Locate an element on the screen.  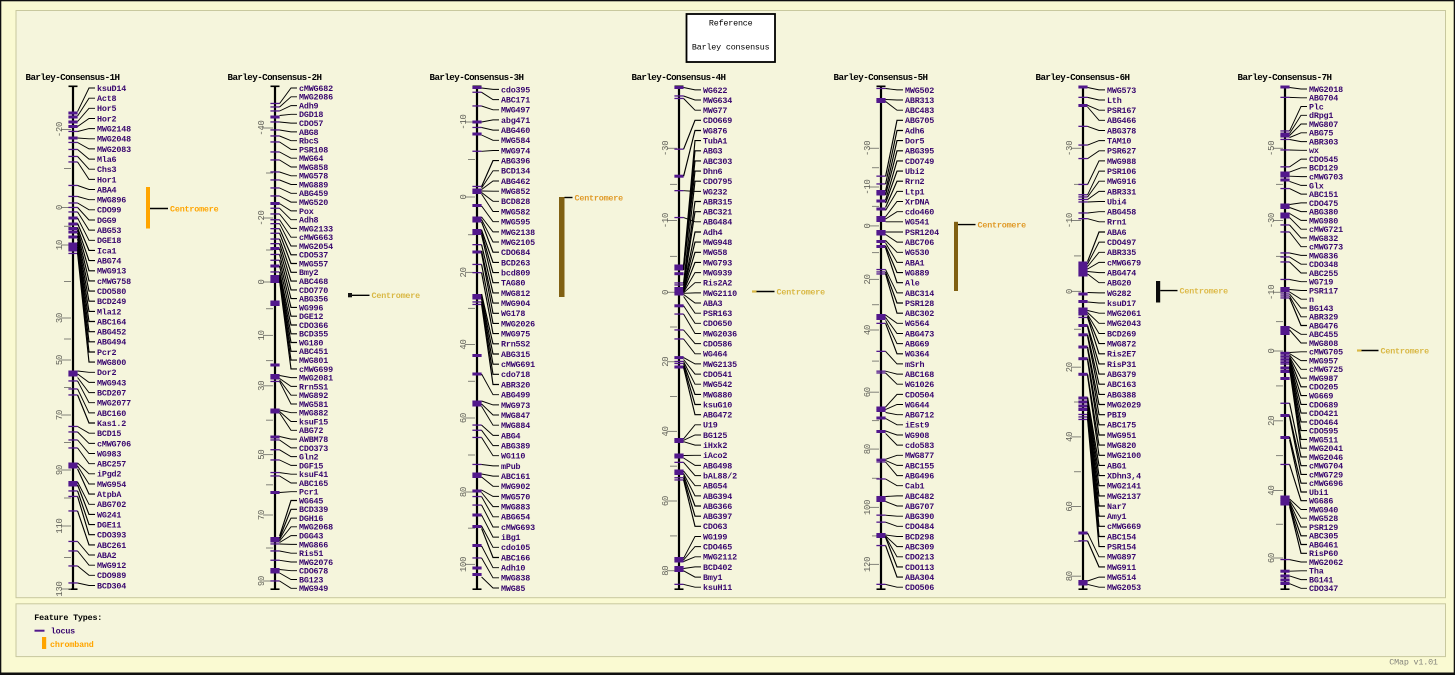
svg-text: MWG808 is located at coordinates (1323, 344).